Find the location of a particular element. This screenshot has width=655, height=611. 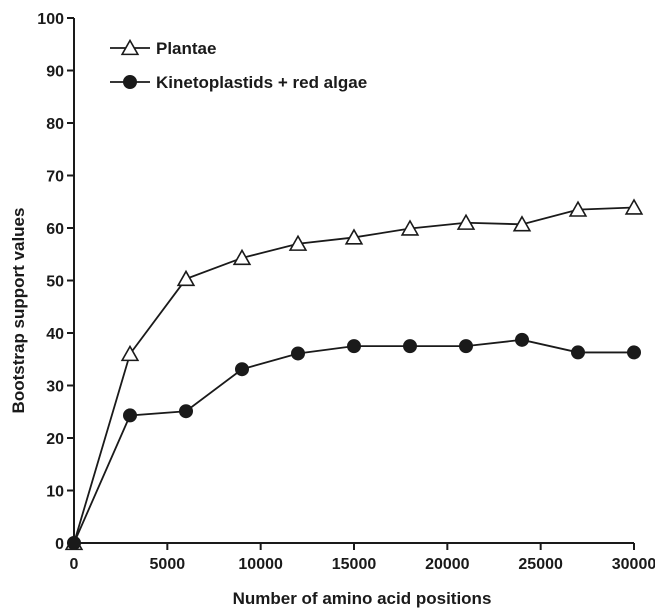

y-tick-label: 20 is located at coordinates (55, 439).